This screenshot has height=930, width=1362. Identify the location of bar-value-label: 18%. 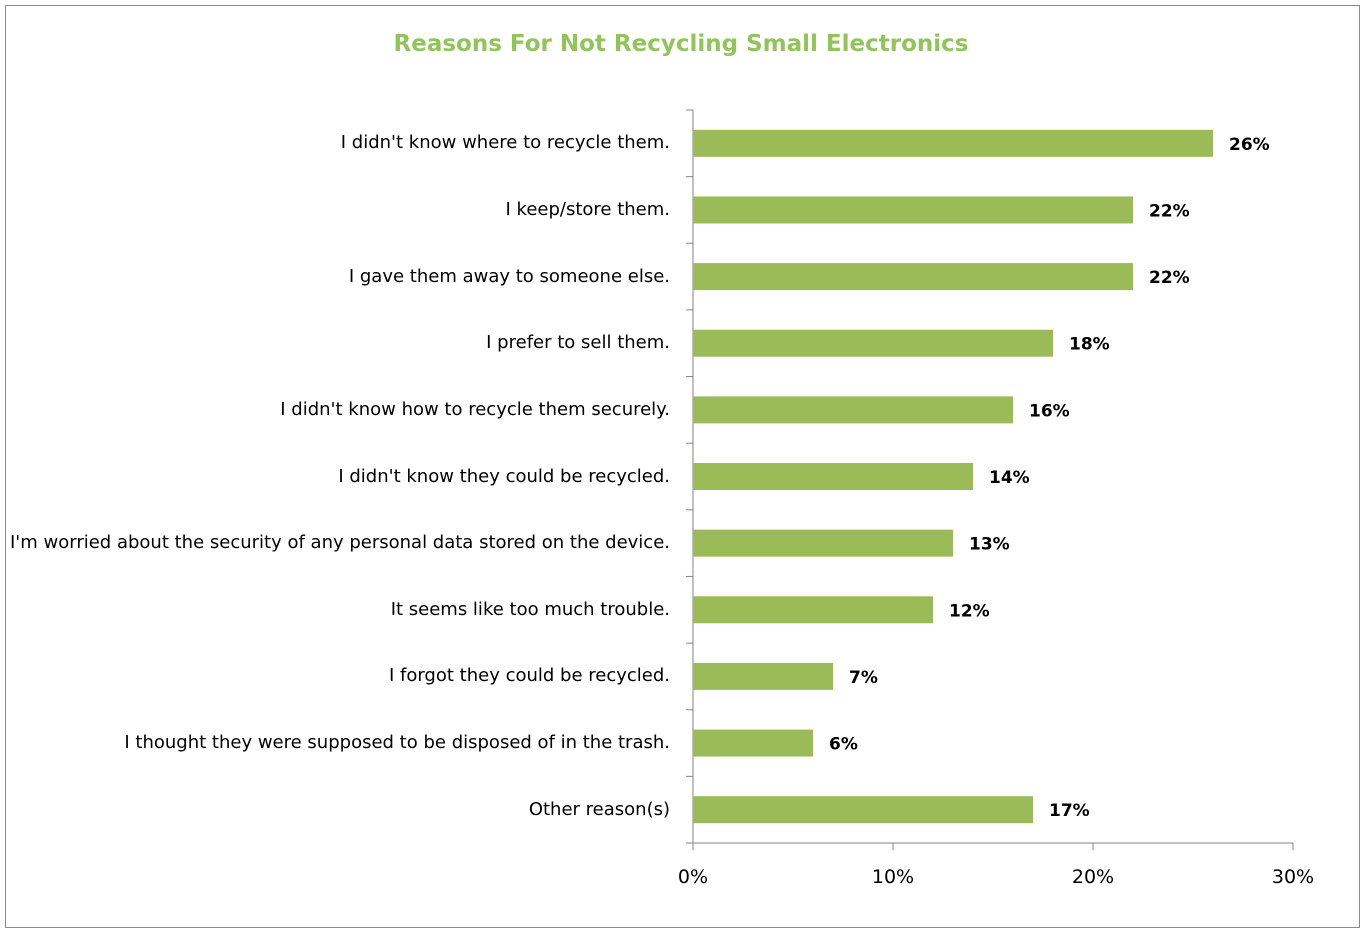
(1089, 345).